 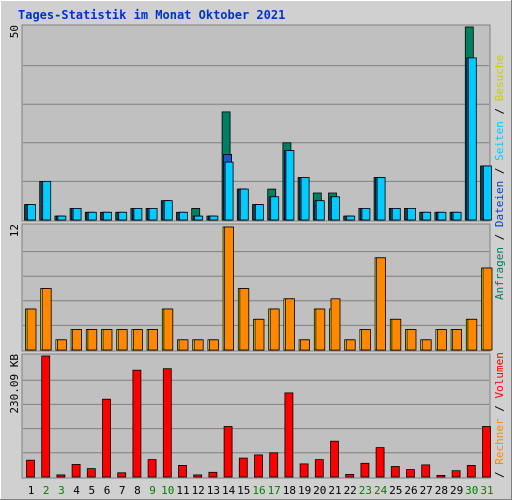 What do you see at coordinates (229, 490) in the screenshot?
I see `x-tick-label-14: 14` at bounding box center [229, 490].